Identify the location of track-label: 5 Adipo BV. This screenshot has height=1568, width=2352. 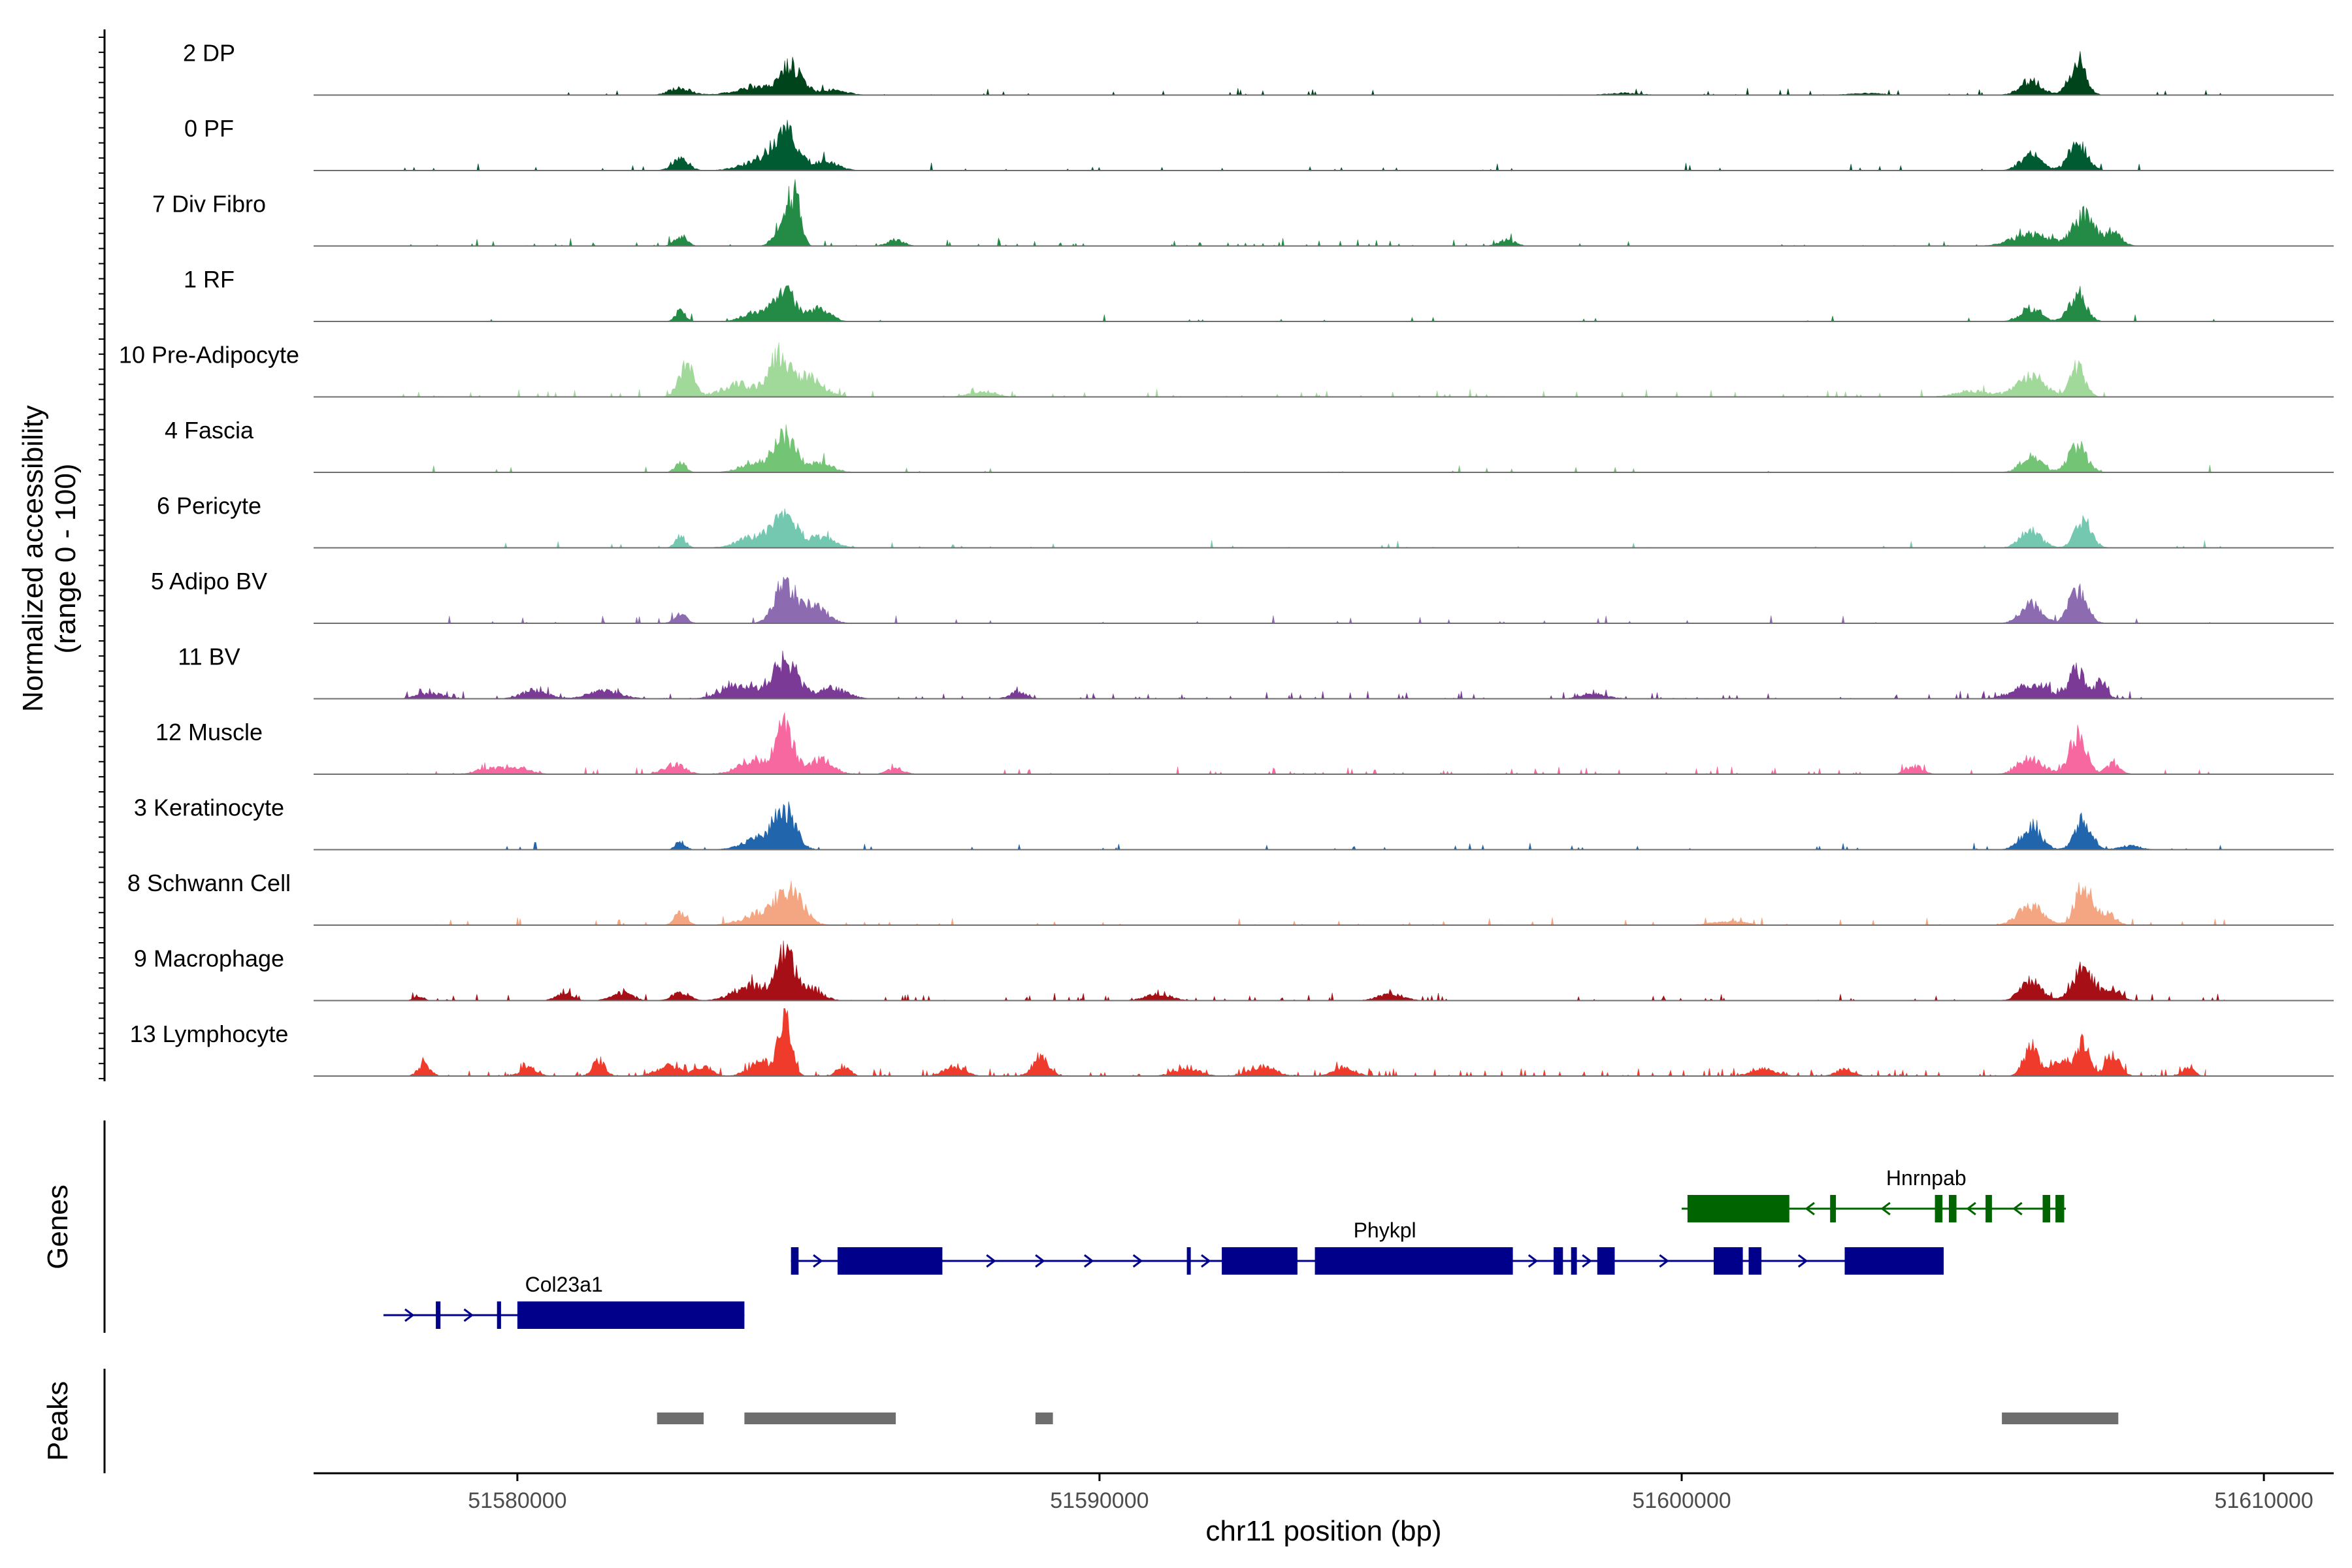
(209, 581).